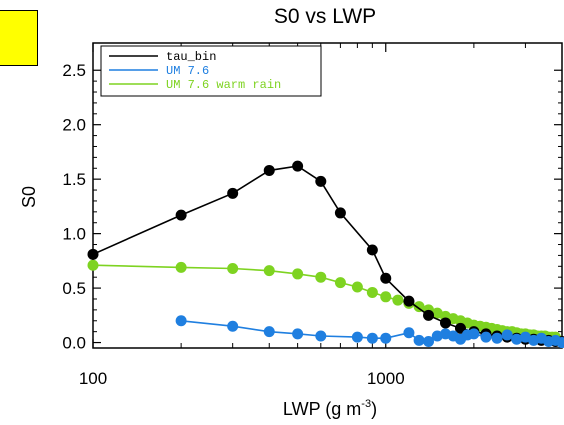 This screenshot has height=425, width=564. I want to click on x-axis-label: LWP (g m-3), so click(330, 408).